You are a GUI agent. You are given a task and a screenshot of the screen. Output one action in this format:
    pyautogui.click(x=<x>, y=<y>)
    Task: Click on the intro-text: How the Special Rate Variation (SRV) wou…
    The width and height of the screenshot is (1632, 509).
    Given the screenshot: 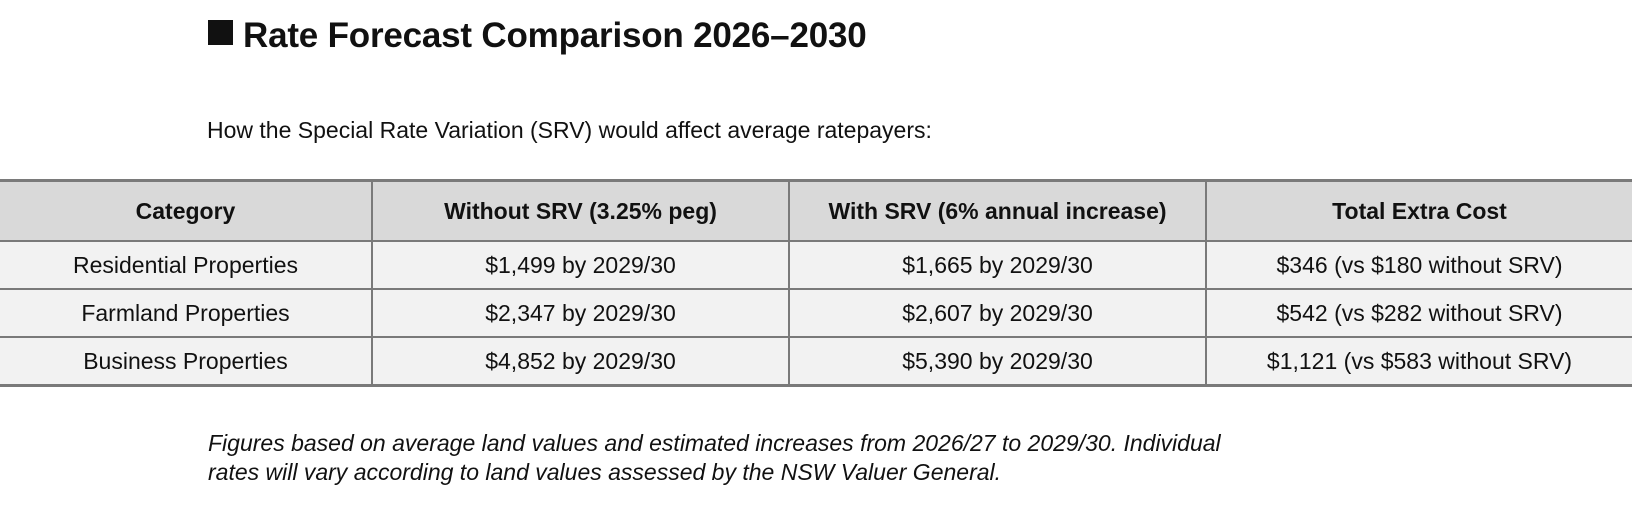 What is the action you would take?
    pyautogui.click(x=569, y=130)
    